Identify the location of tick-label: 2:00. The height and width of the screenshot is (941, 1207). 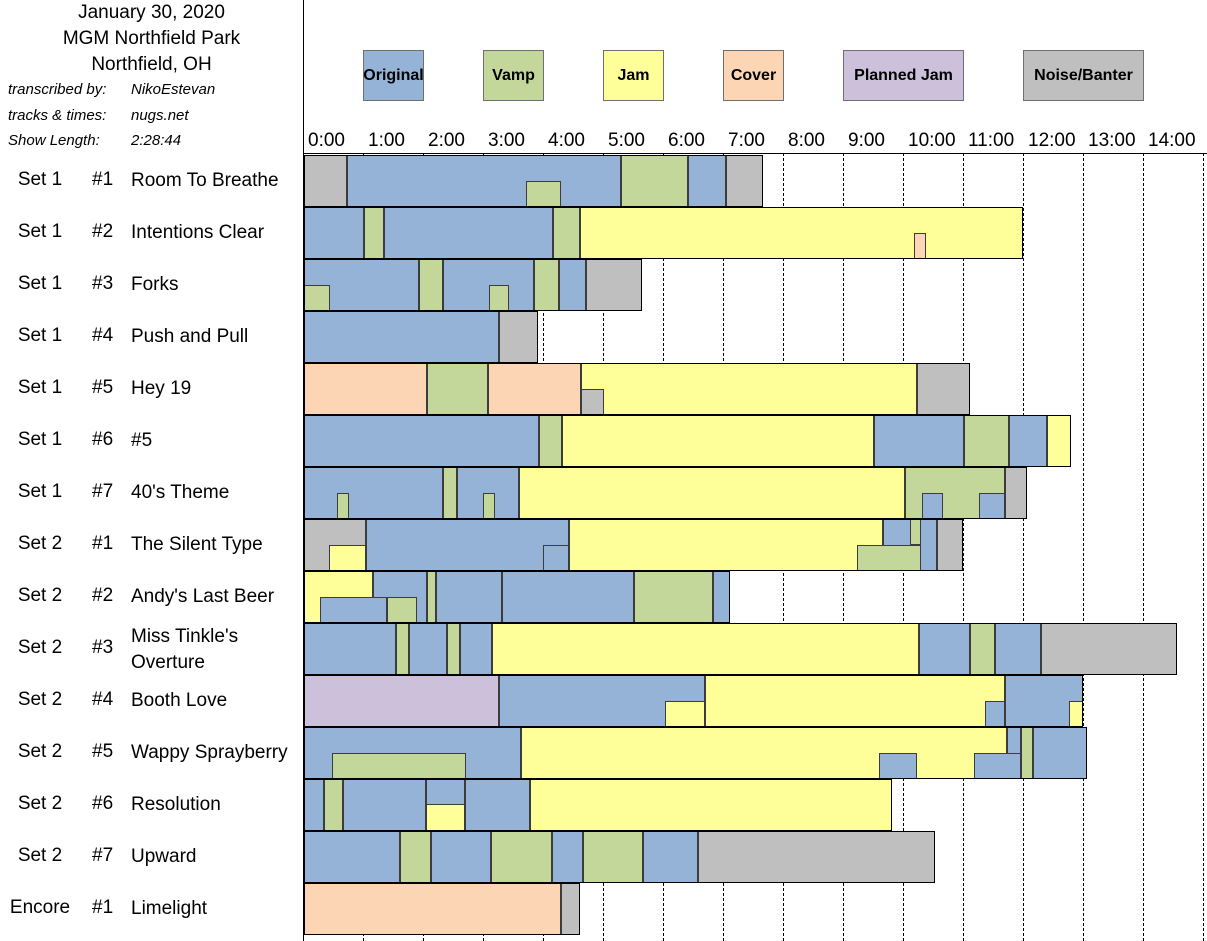
(446, 140).